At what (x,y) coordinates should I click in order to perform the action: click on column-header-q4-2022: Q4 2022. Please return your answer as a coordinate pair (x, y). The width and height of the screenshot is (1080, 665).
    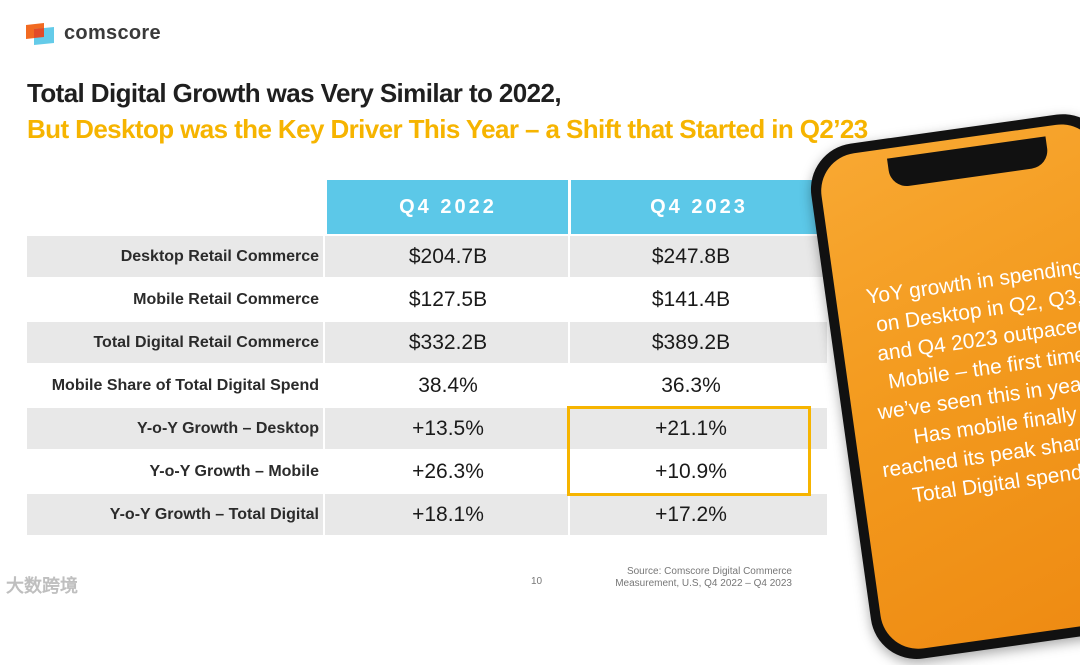
    Looking at the image, I should click on (448, 207).